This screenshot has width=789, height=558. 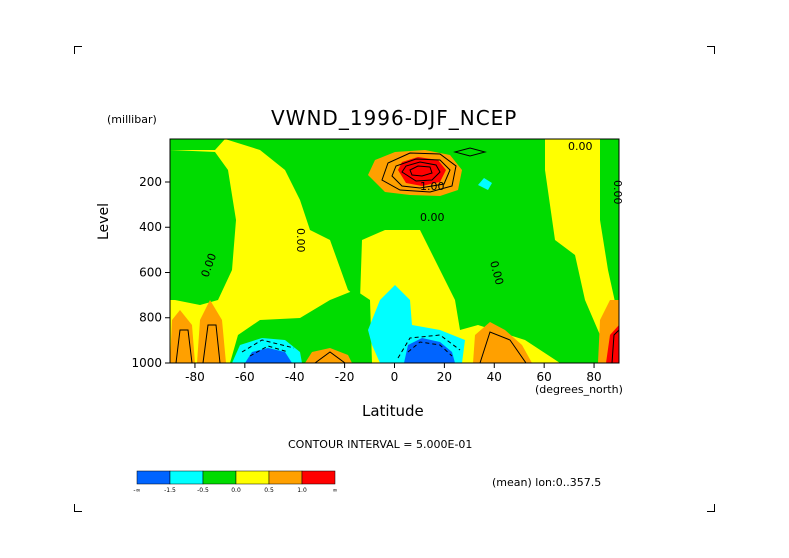 What do you see at coordinates (78, 508) in the screenshot?
I see `crop-mark-bottom-left` at bounding box center [78, 508].